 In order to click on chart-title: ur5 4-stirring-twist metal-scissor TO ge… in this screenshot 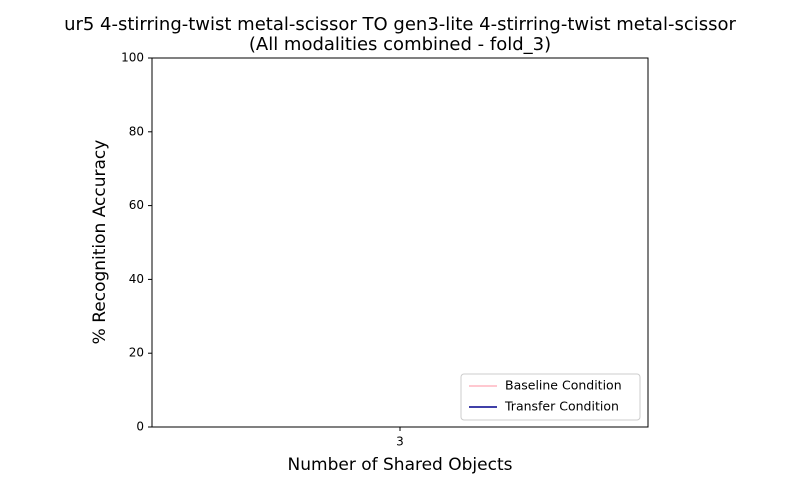, I will do `click(400, 24)`.